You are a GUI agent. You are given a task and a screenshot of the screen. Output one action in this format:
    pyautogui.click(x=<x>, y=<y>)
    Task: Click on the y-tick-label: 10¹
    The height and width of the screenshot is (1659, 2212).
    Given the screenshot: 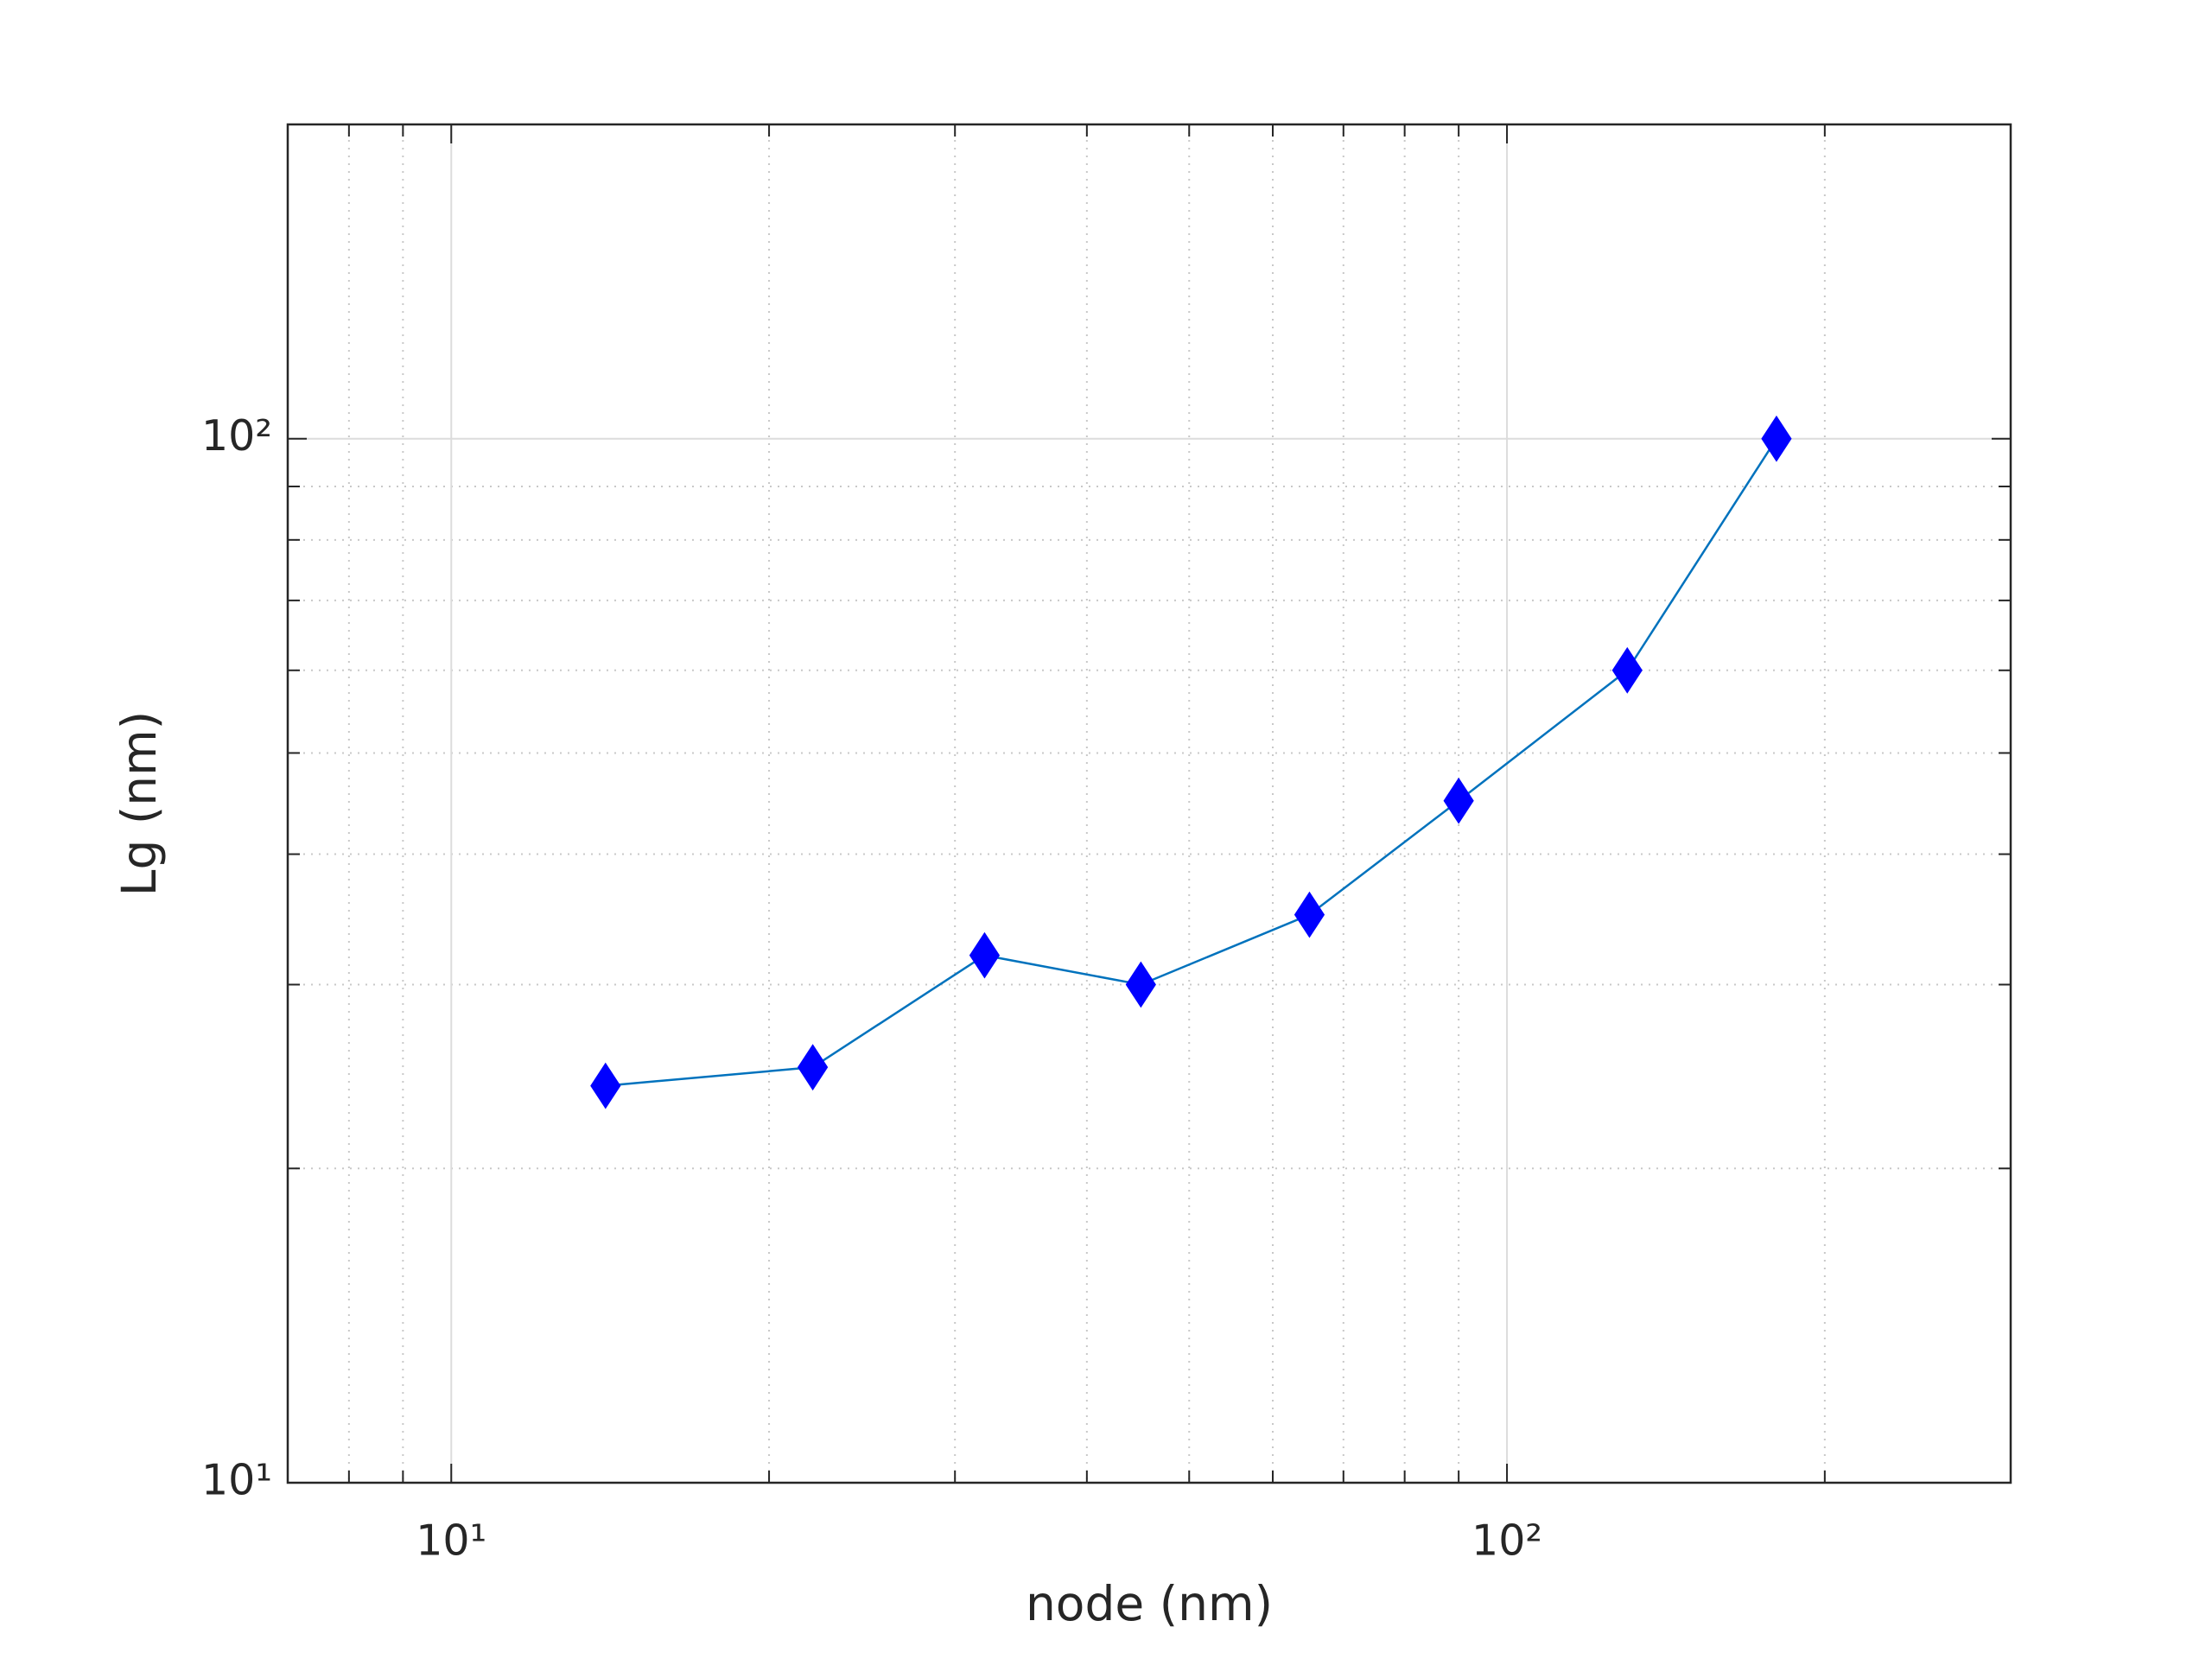 What is the action you would take?
    pyautogui.click(x=236, y=1480)
    